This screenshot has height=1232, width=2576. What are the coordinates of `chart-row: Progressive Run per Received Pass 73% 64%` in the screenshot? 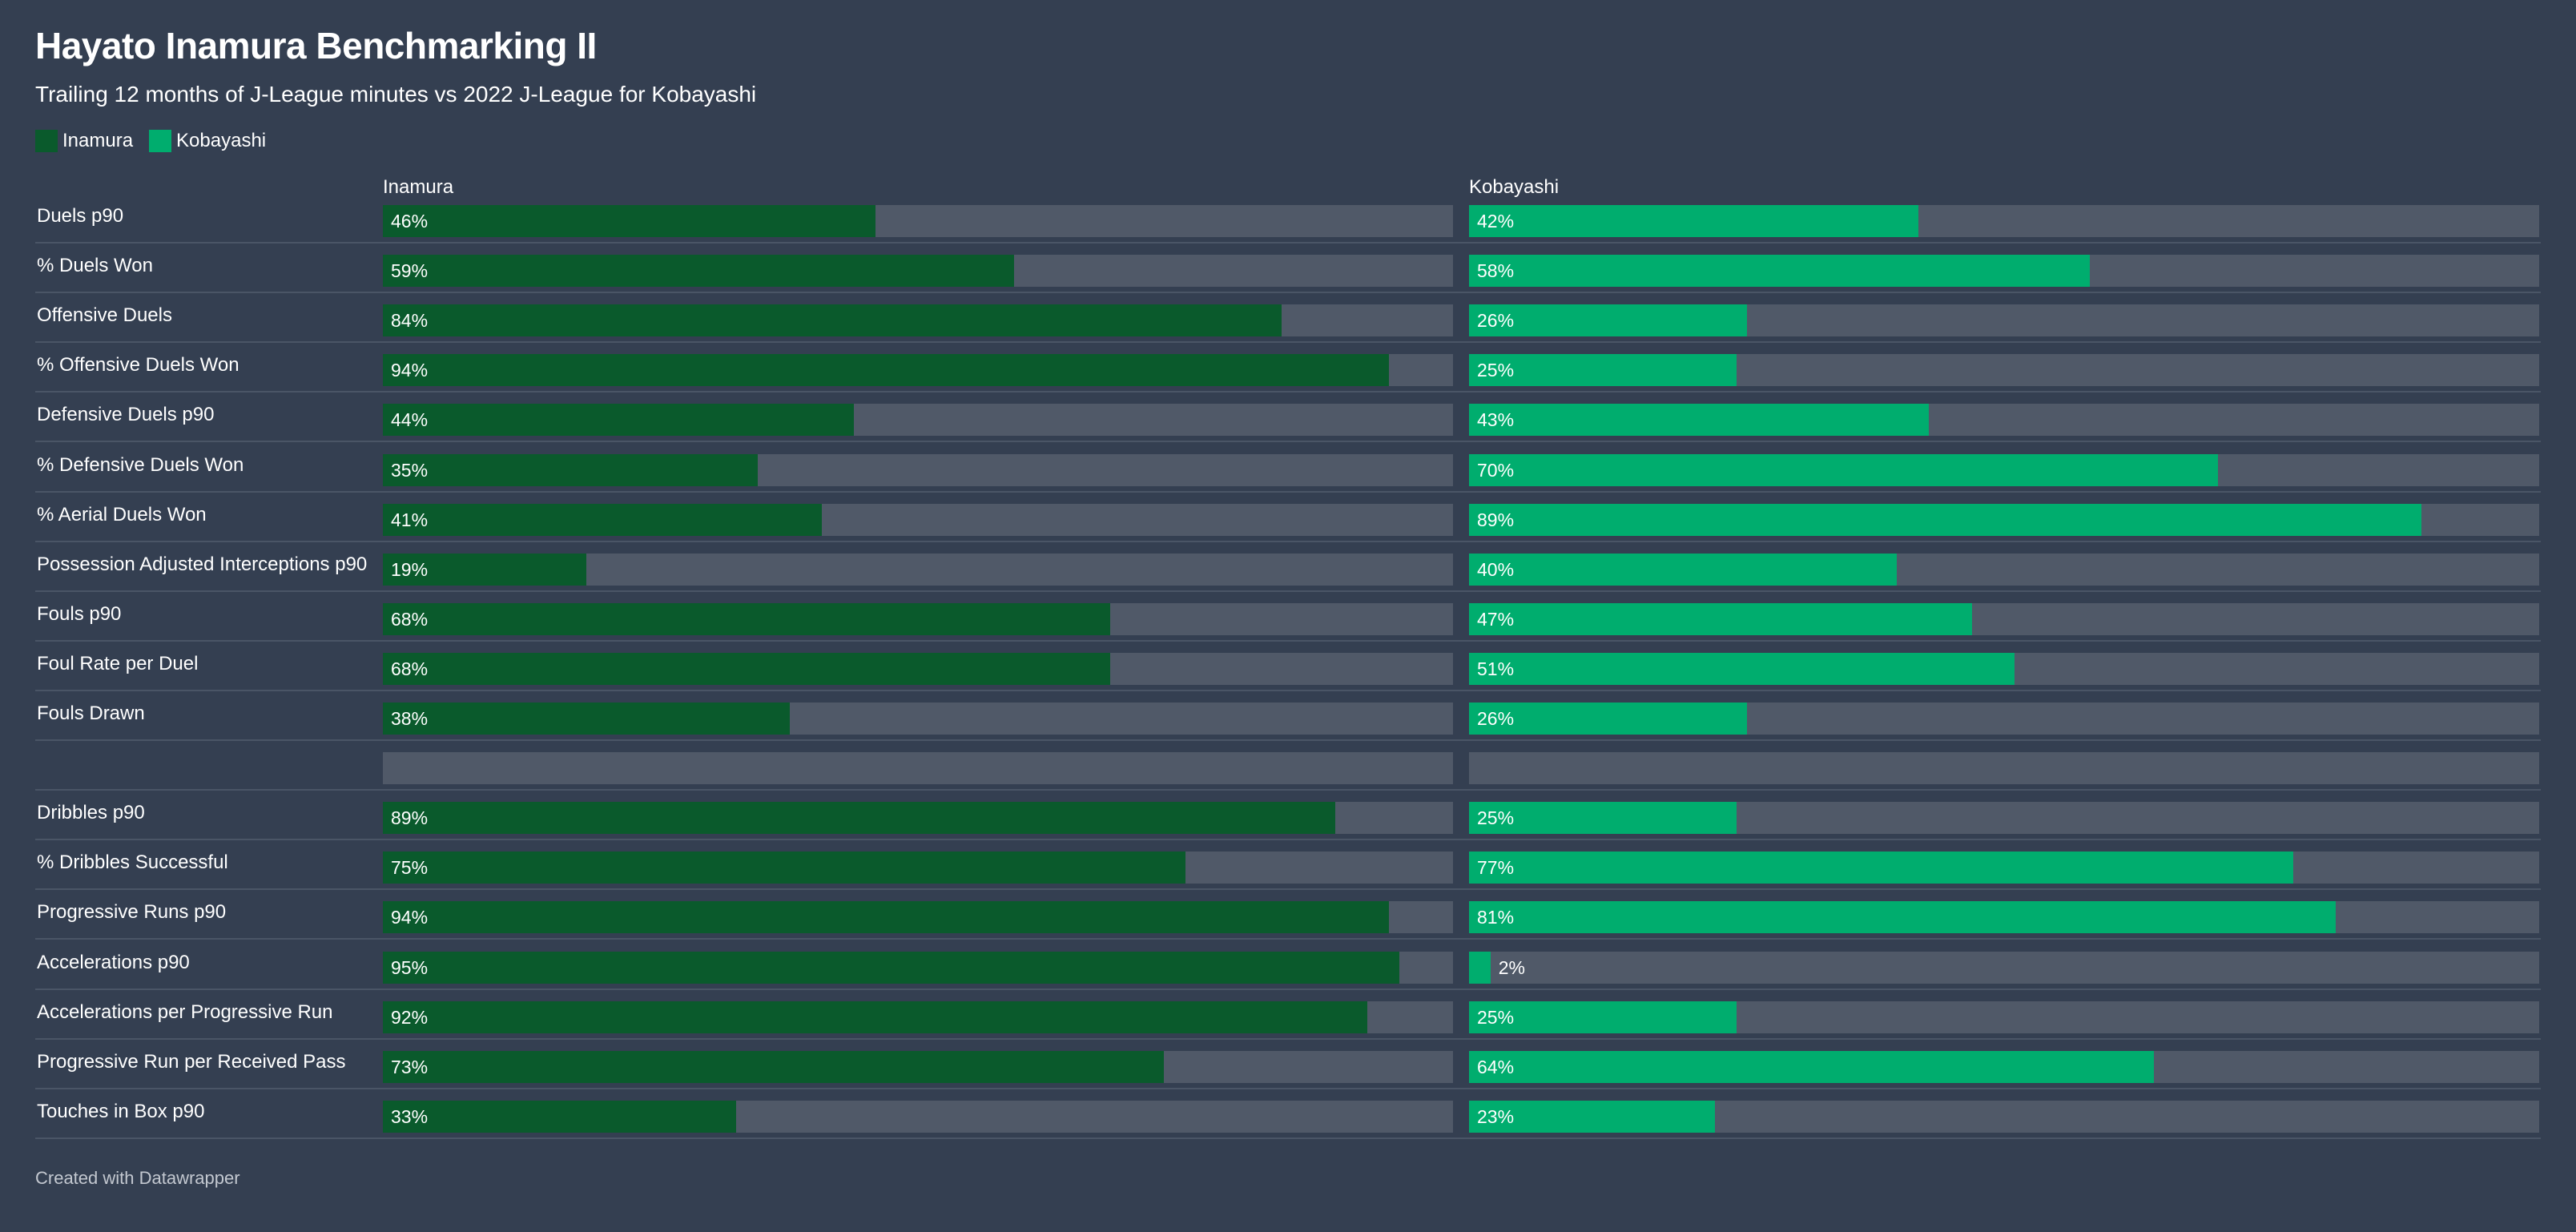 It's located at (1288, 1064).